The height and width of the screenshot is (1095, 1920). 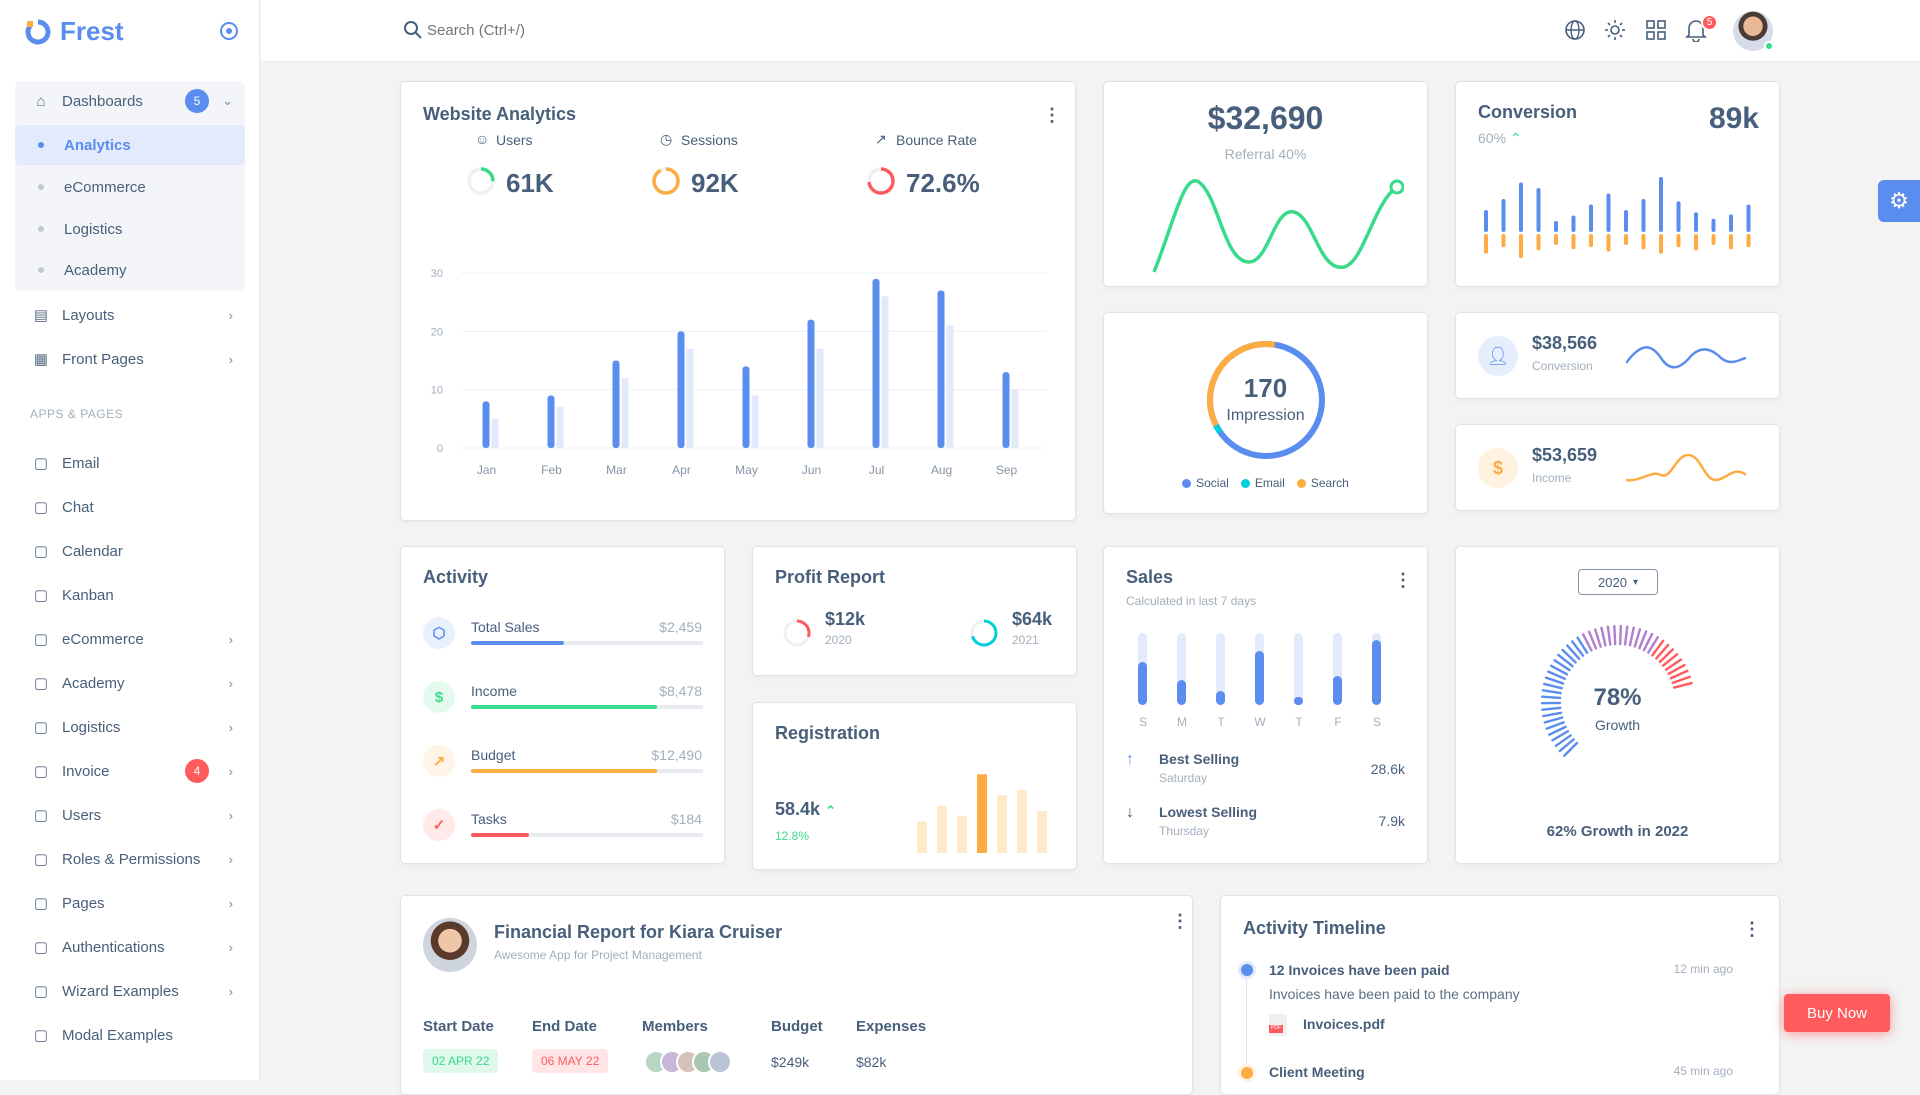 I want to click on sidebar-item-academy: ▢Academy›, so click(x=130, y=683).